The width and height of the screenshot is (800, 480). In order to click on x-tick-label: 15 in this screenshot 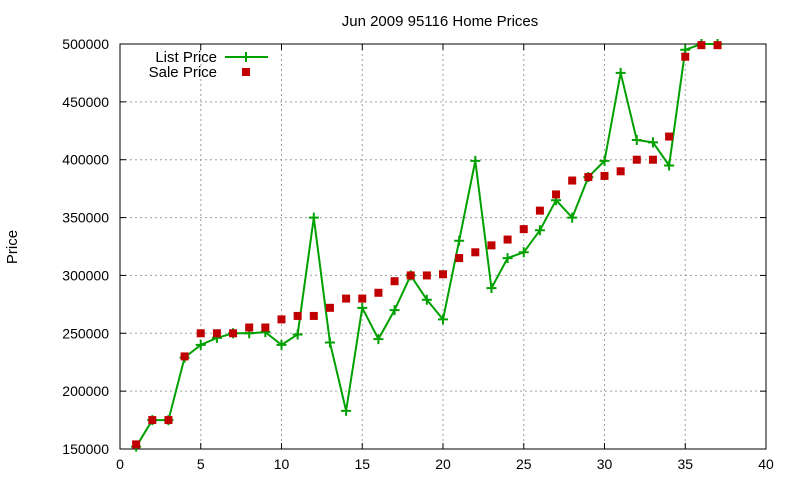, I will do `click(362, 464)`.